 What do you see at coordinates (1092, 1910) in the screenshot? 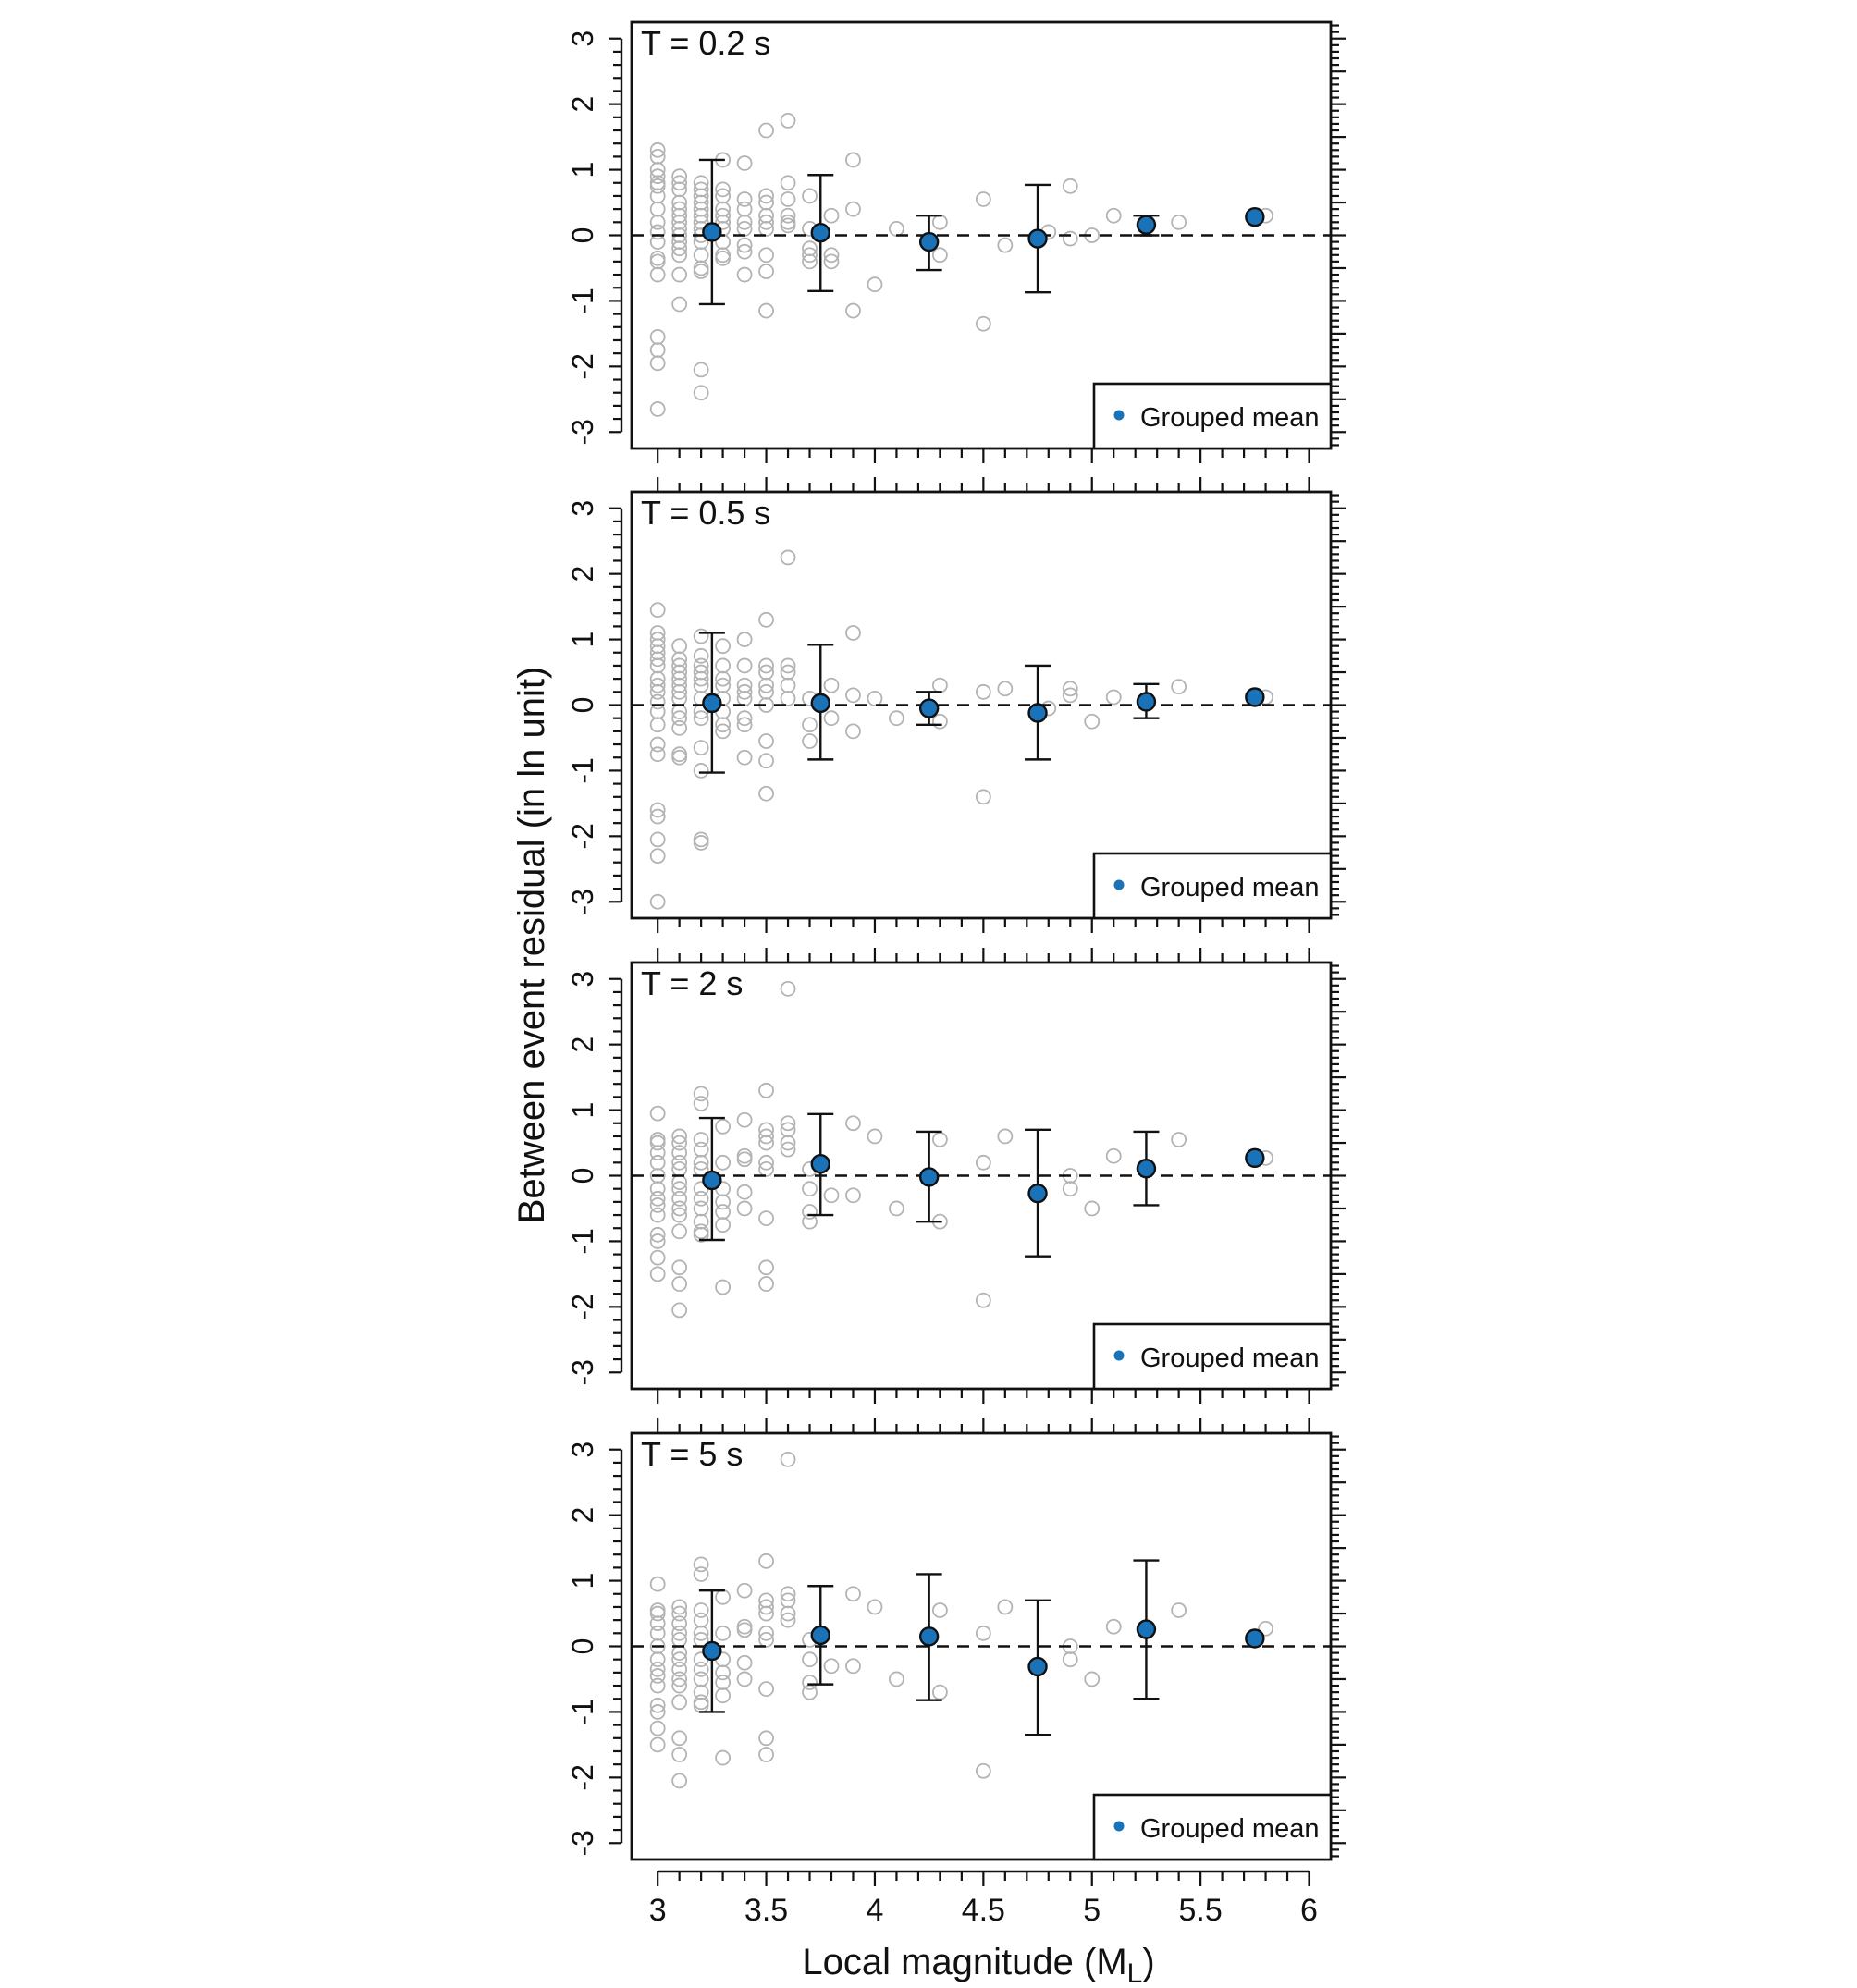
I see `x-tick-label: 5` at bounding box center [1092, 1910].